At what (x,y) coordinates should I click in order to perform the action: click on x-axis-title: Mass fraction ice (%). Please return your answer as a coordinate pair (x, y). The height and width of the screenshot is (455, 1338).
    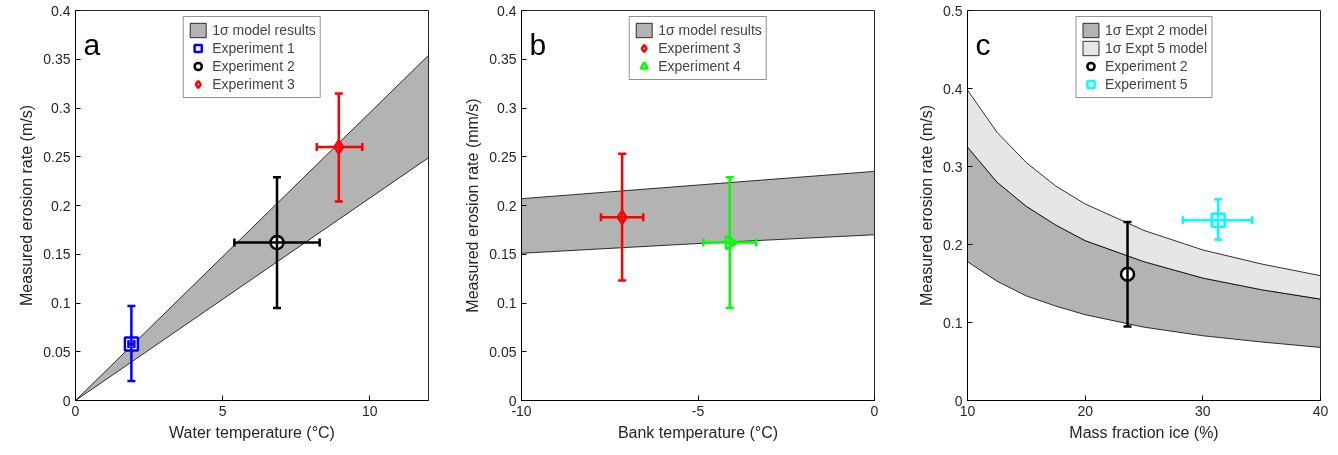
    Looking at the image, I should click on (1144, 432).